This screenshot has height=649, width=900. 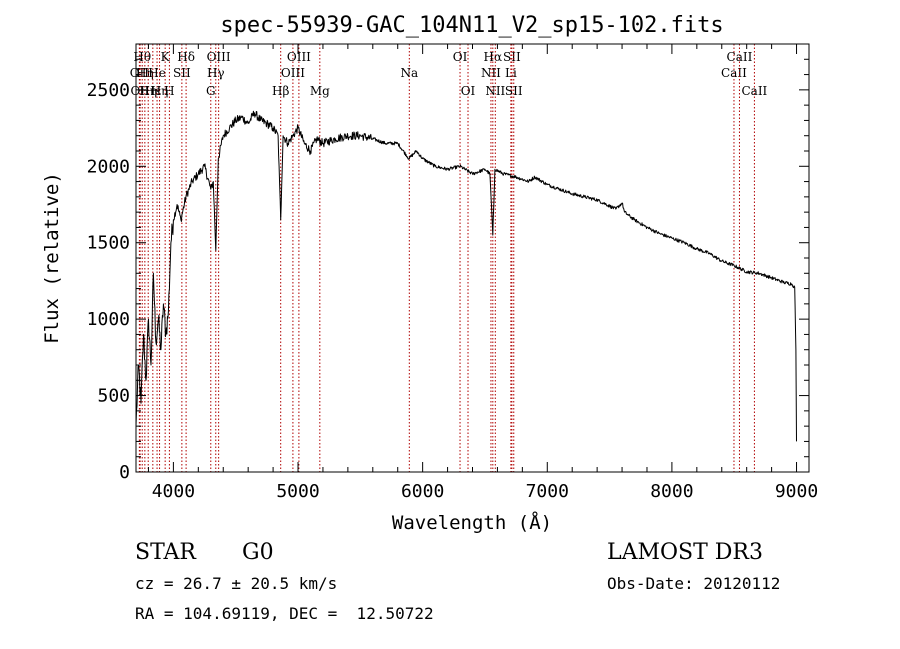 What do you see at coordinates (422, 491) in the screenshot?
I see `x-tick-label: 6000` at bounding box center [422, 491].